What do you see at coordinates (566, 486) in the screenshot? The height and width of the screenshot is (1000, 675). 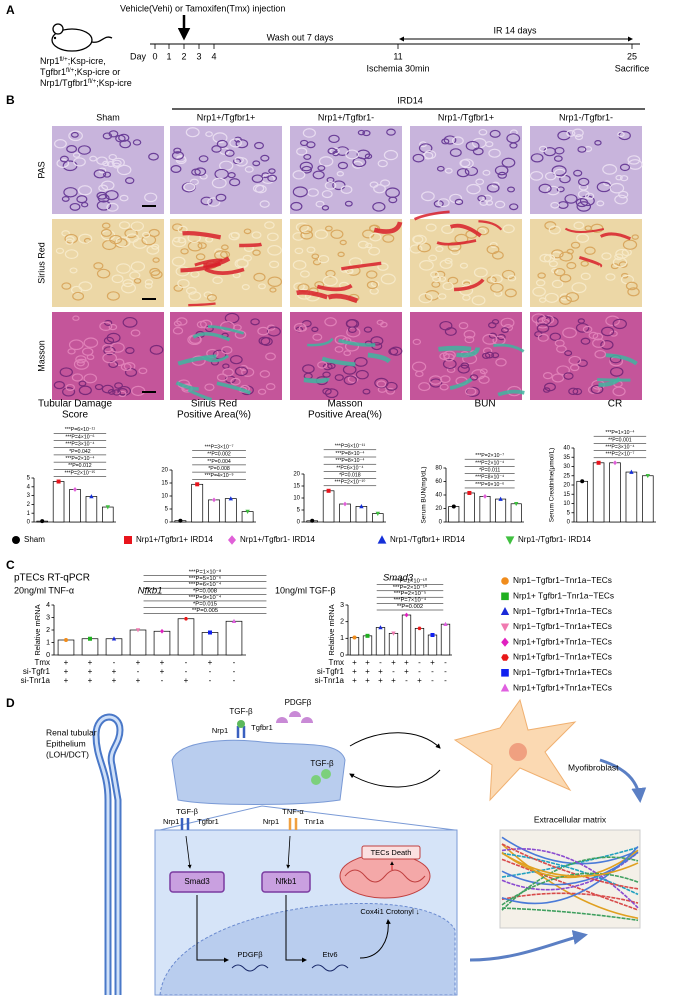 I see `y-tick-label: 20` at bounding box center [566, 486].